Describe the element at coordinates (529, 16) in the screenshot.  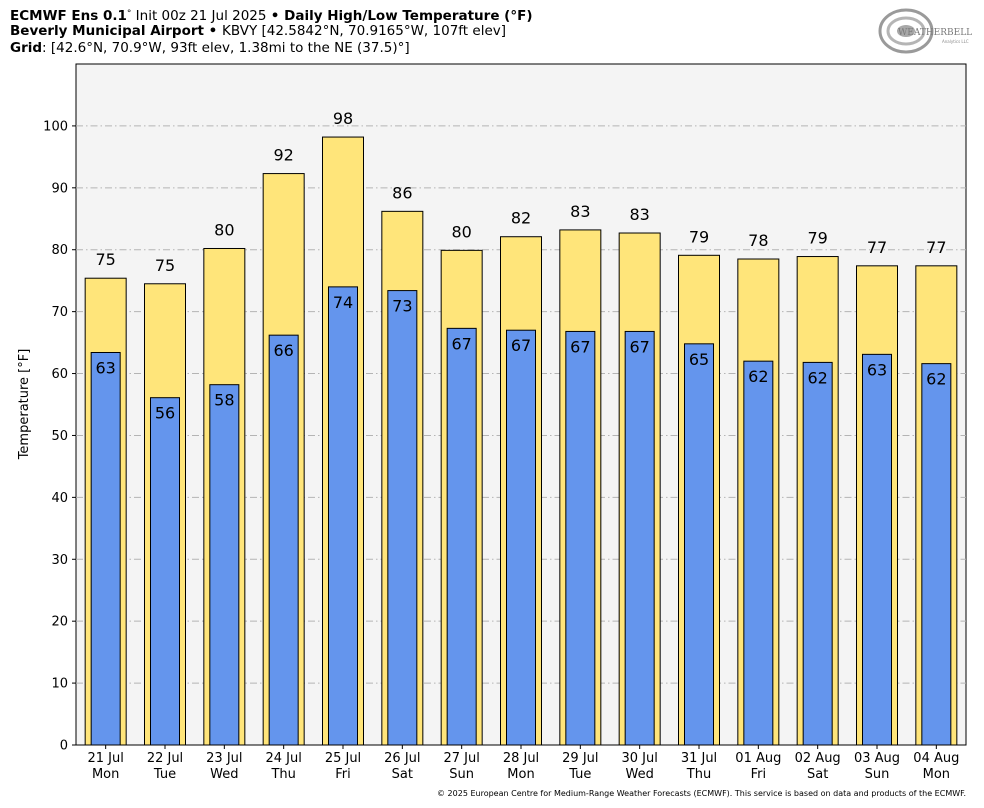
I see `product-close: )` at that location.